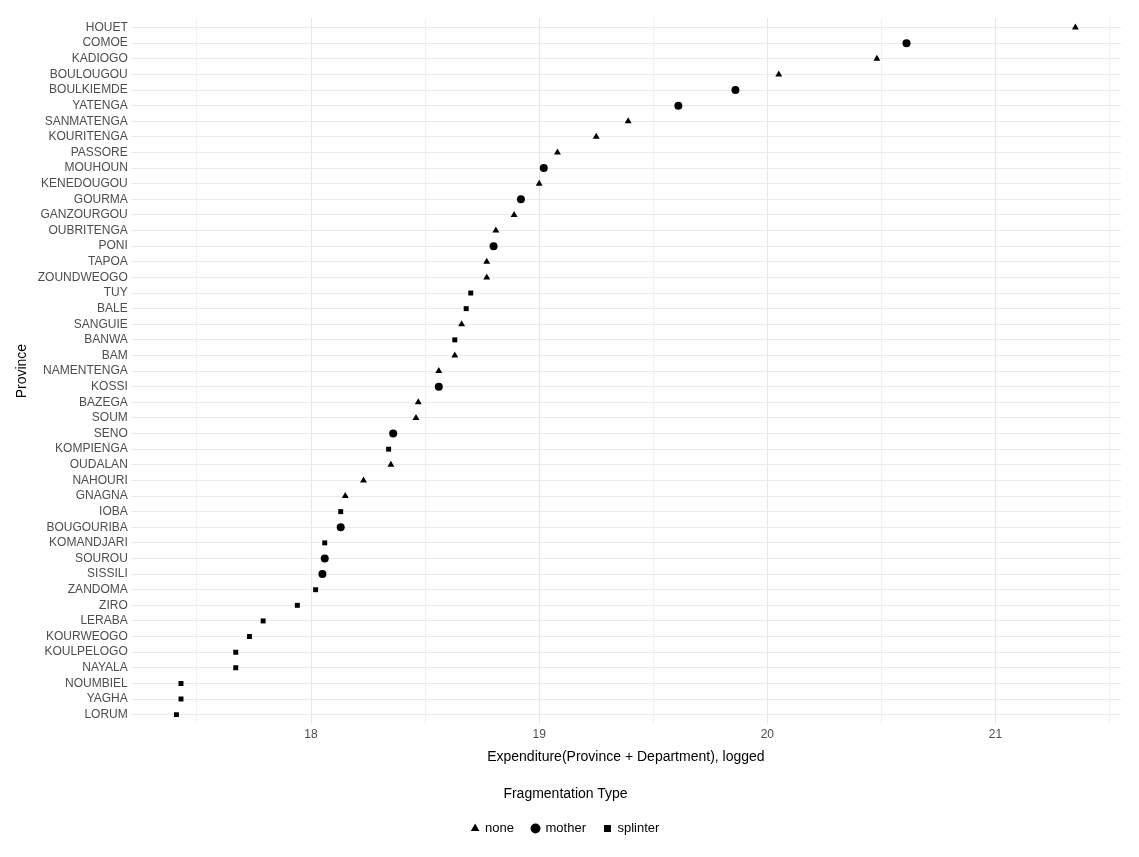 The image size is (1139, 857). Describe the element at coordinates (100, 479) in the screenshot. I see `y-tick-label: NAHOURI` at that location.